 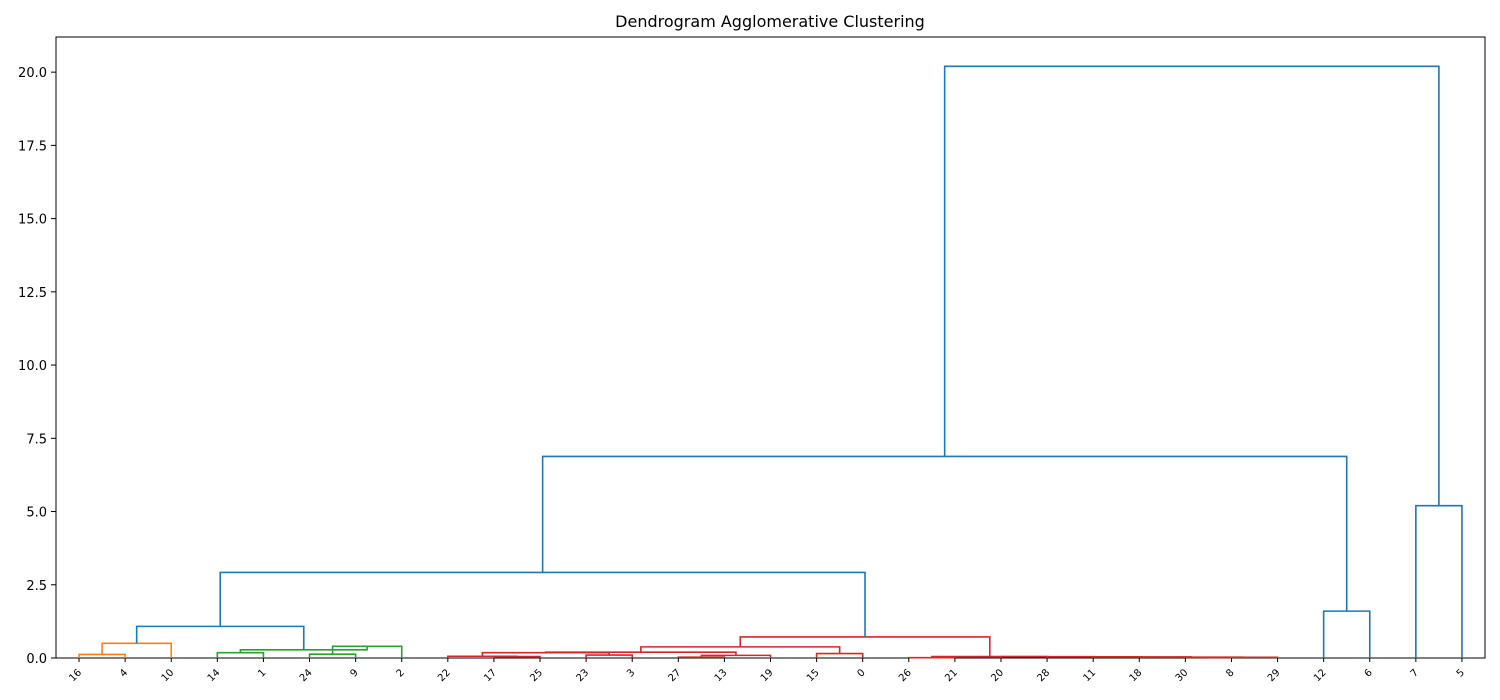 I want to click on y-tick-label: 7.5, so click(x=36, y=439).